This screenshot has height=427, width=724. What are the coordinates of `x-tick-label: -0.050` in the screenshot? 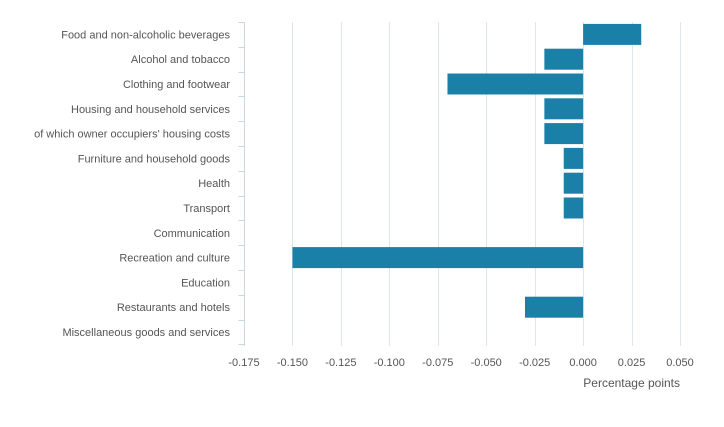 It's located at (486, 363).